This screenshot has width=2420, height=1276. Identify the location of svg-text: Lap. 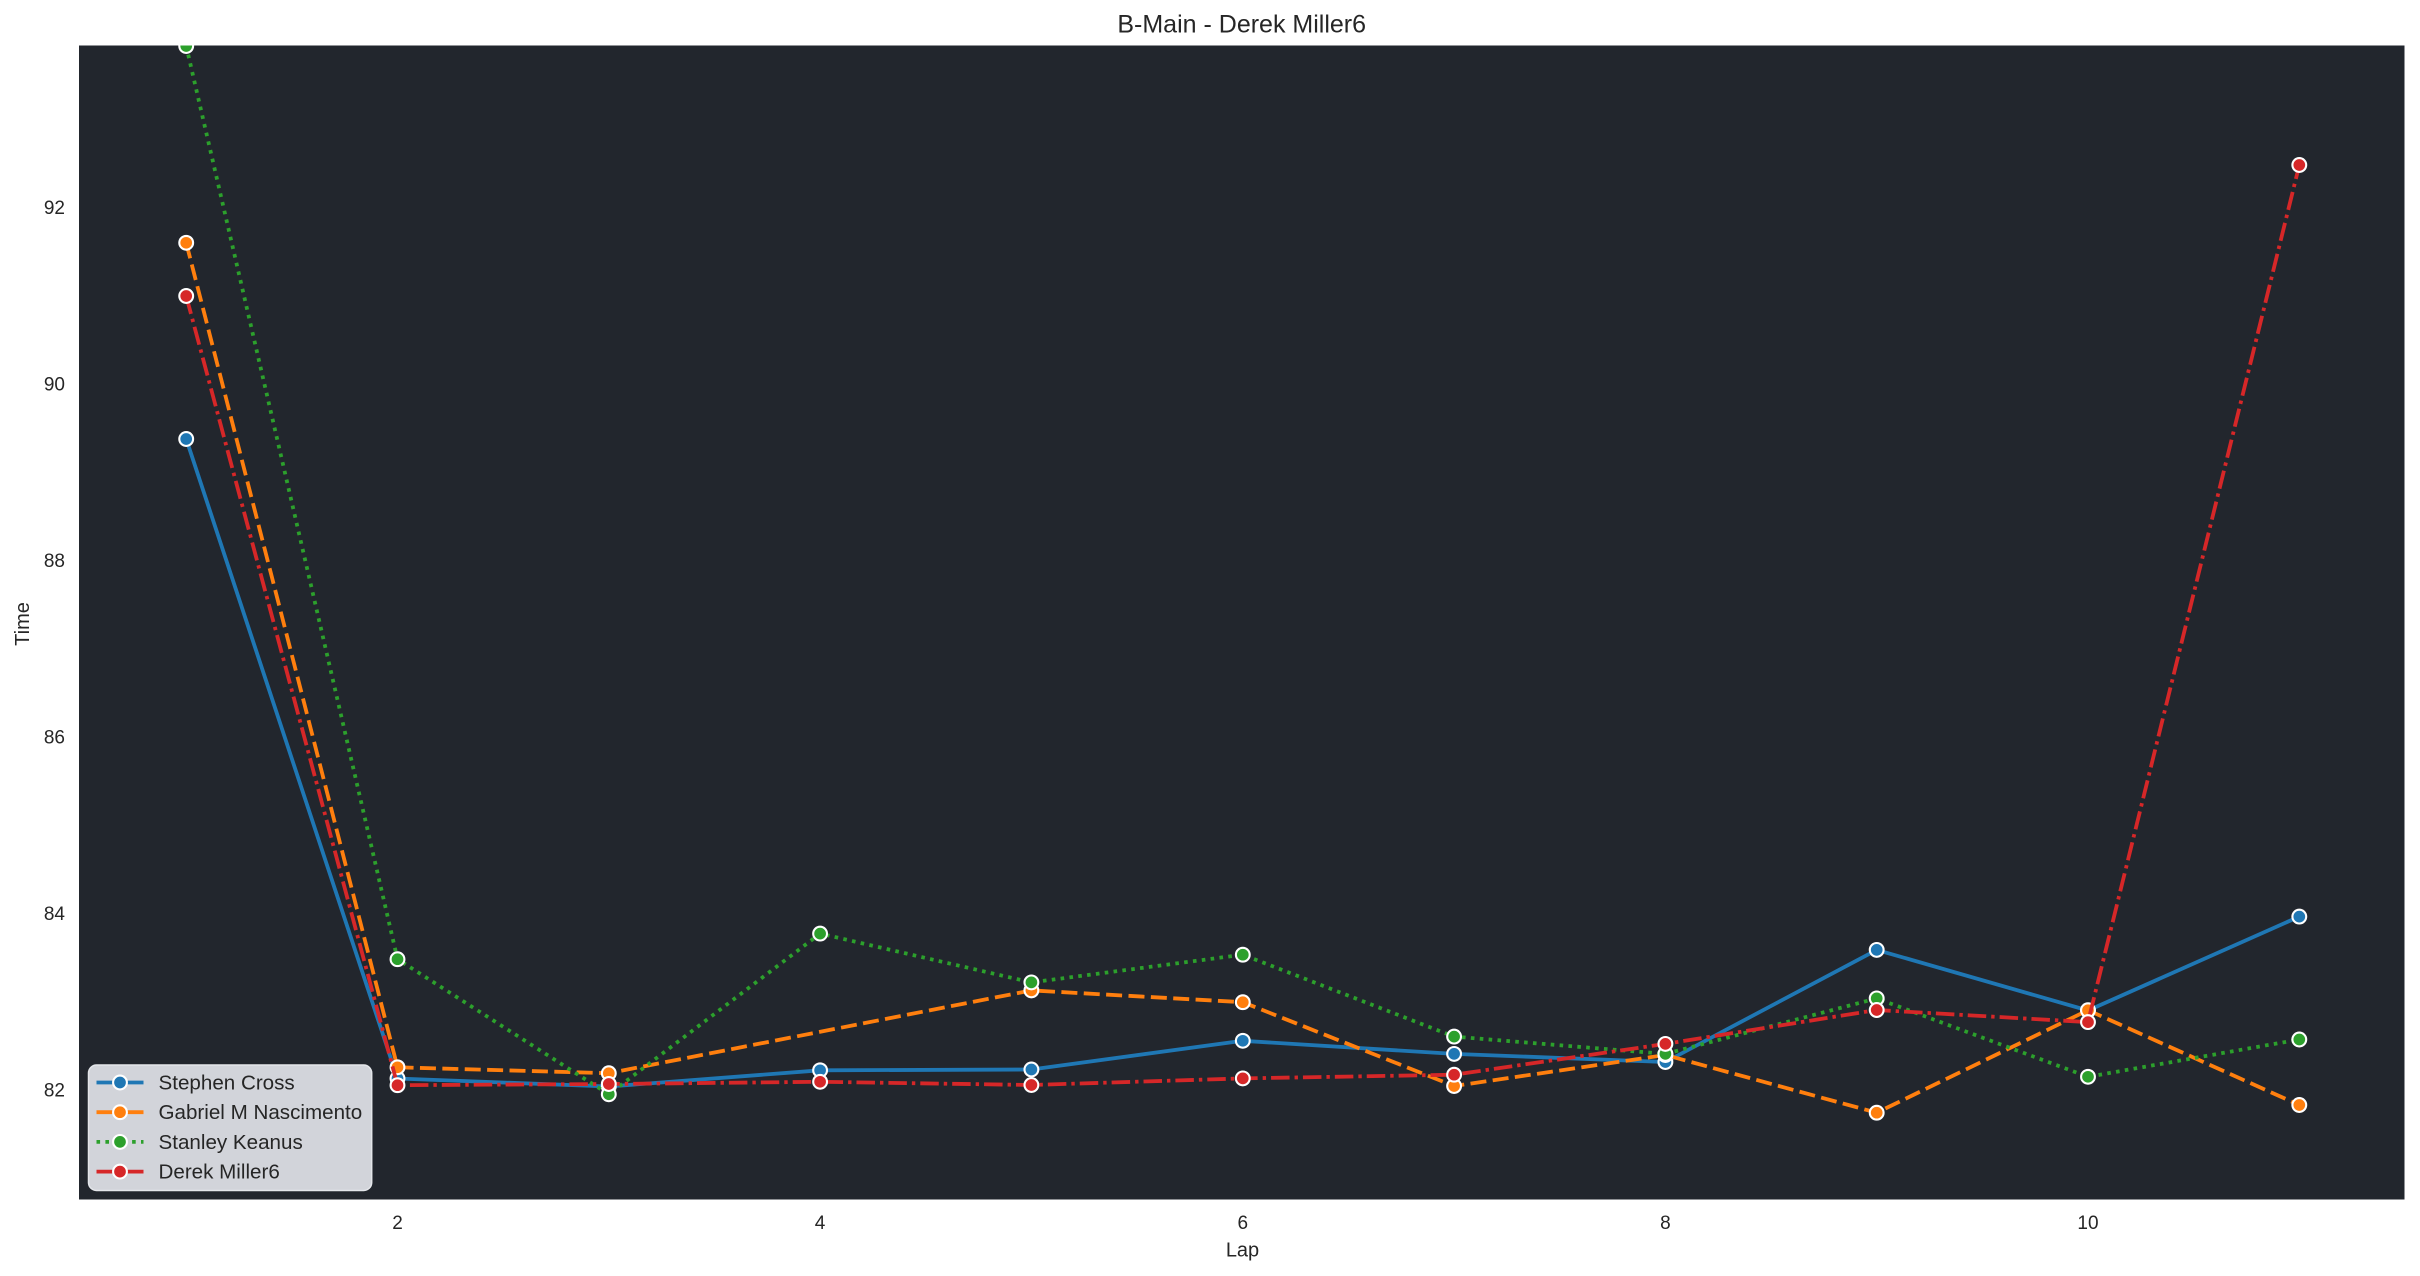
(1242, 1251).